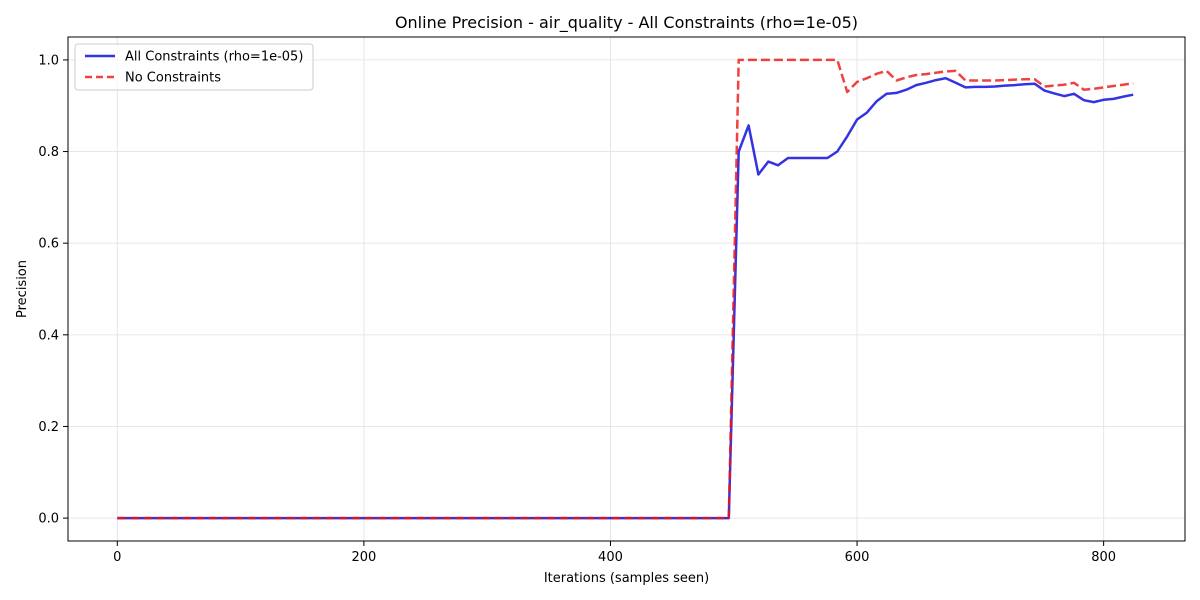 The image size is (1200, 600). I want to click on legend-label-no-constraints: No Constraints, so click(173, 78).